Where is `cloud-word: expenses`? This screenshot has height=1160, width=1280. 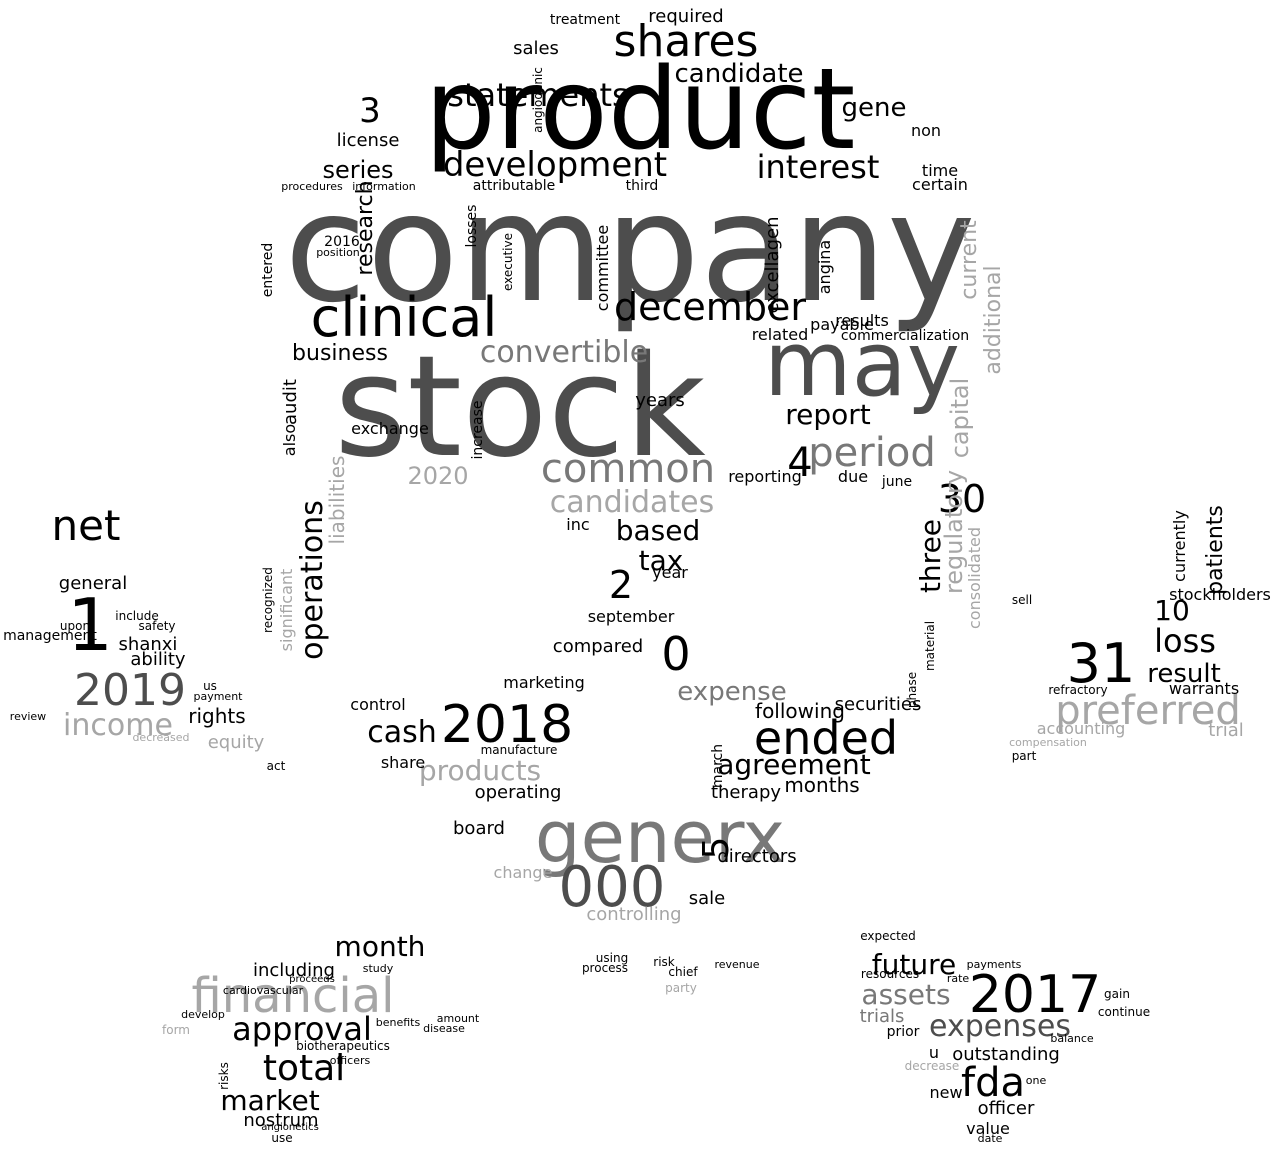 cloud-word: expenses is located at coordinates (1000, 1026).